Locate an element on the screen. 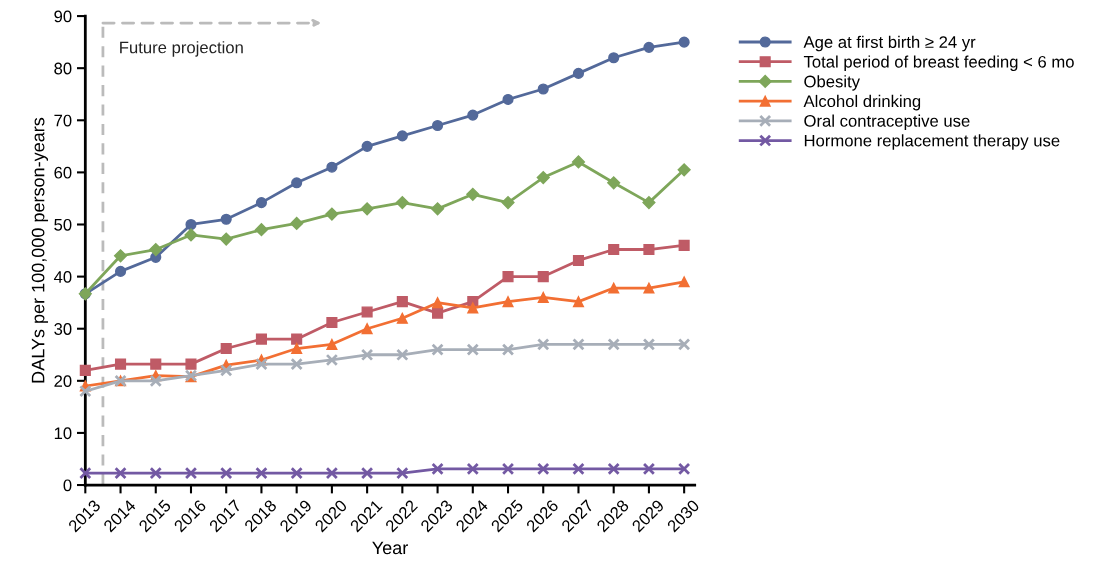 The image size is (1108, 574). y-tick-label: 20 is located at coordinates (63, 381).